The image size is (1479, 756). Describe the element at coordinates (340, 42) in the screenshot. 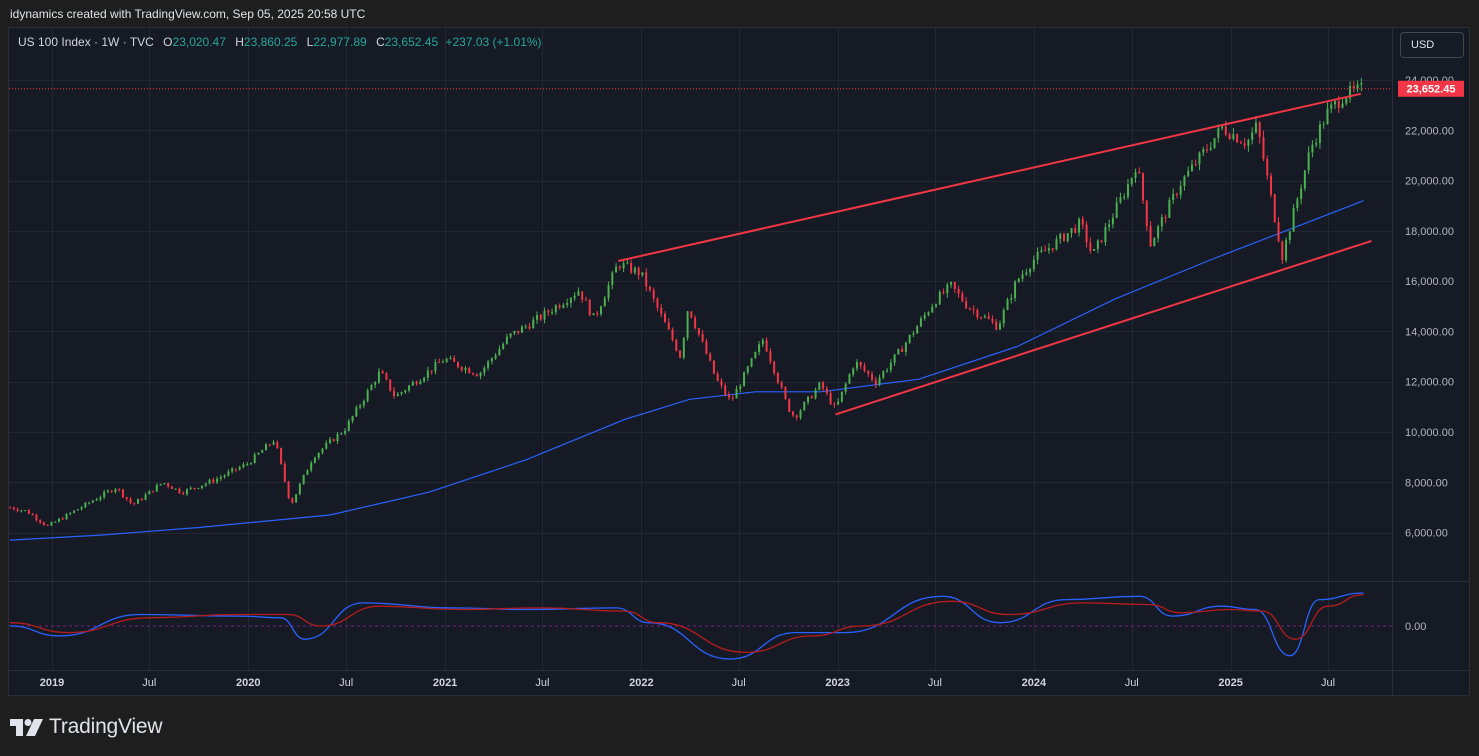

I see `low-value: 22,977.89` at that location.